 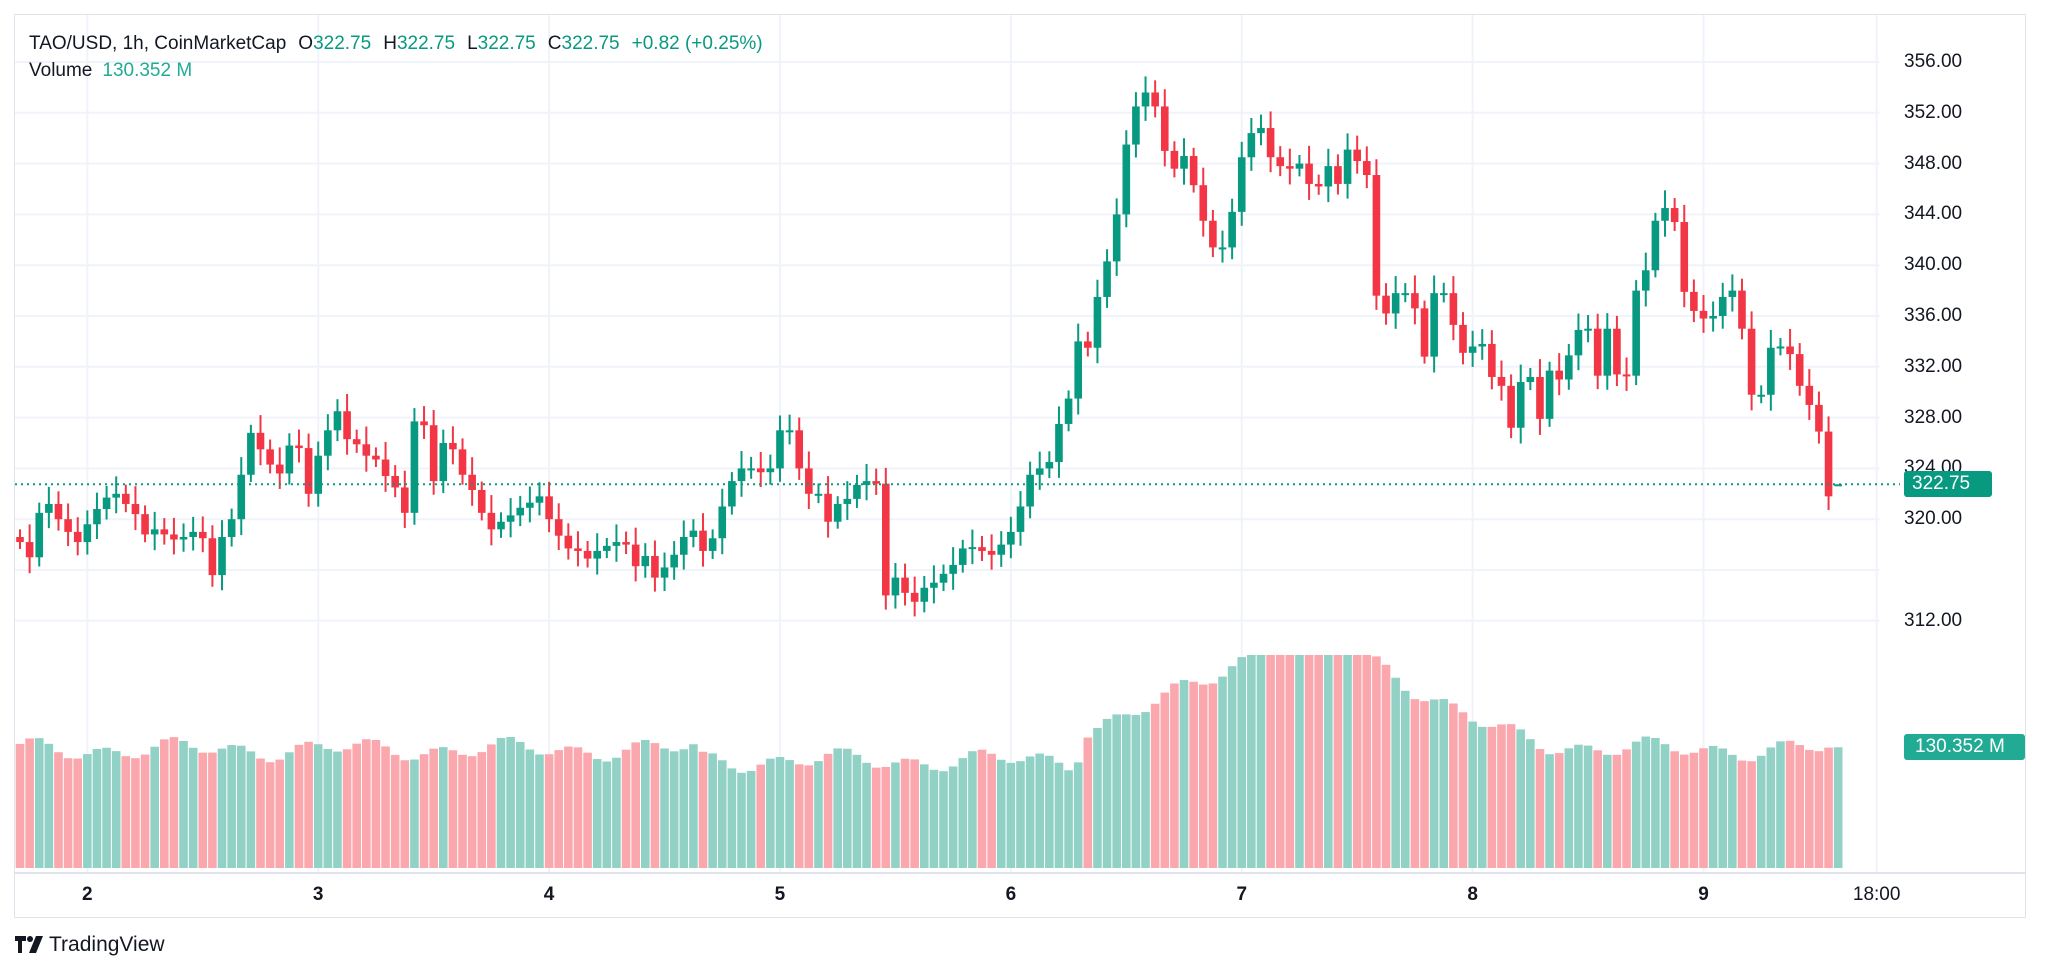 I want to click on last-volume-badge: 130.352 M, so click(x=1964, y=747).